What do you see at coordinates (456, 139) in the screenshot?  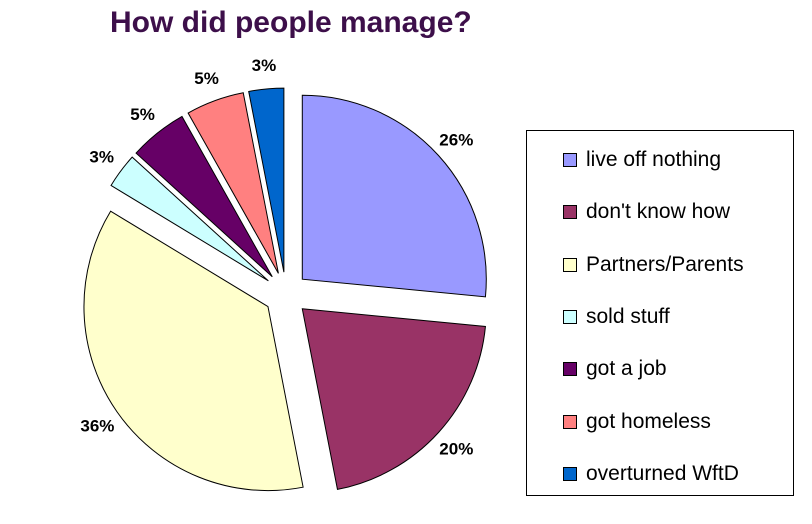 I see `slice-percent-label: 26%` at bounding box center [456, 139].